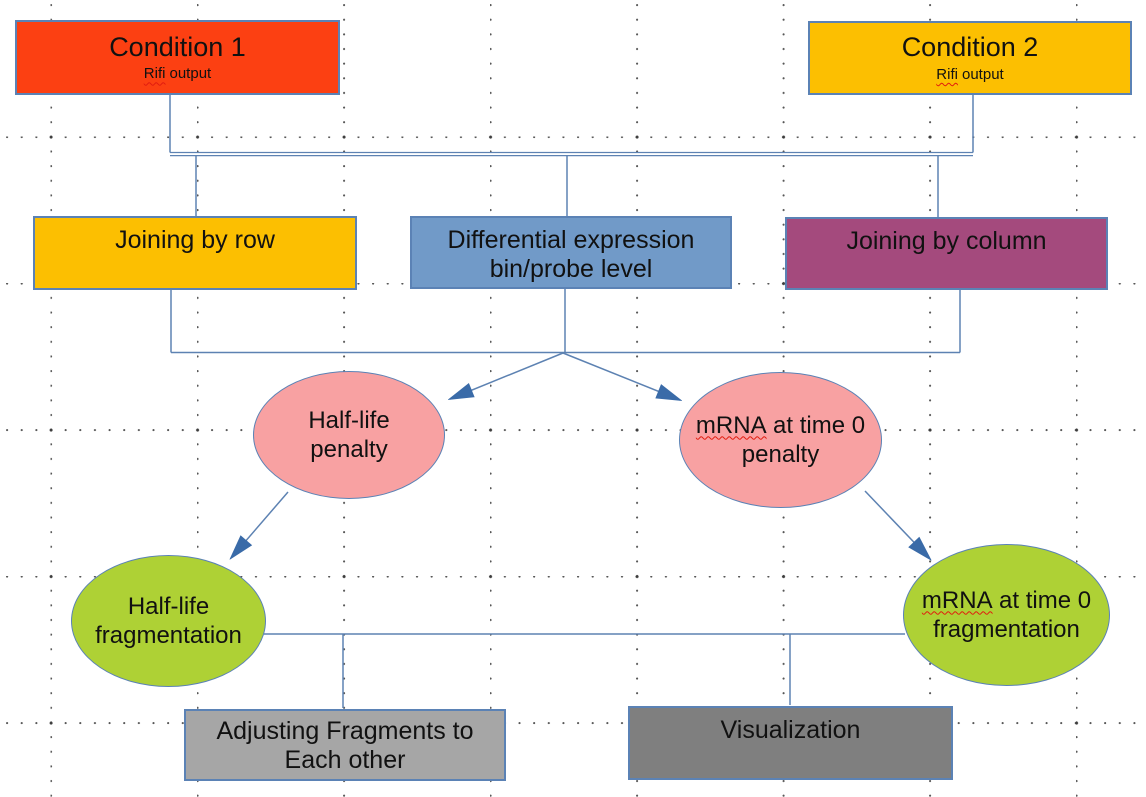  What do you see at coordinates (177, 46) in the screenshot?
I see `node-condition-1-title: Condition 1` at bounding box center [177, 46].